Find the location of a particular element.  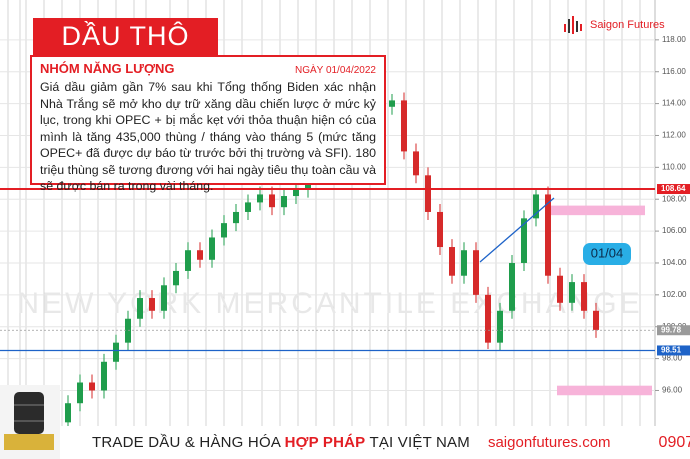

trend-line is located at coordinates (517, 230).